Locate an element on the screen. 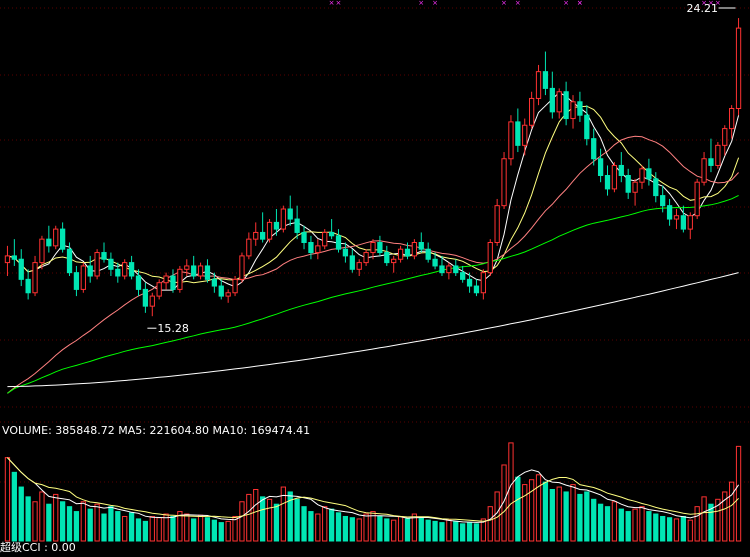  signal-marker-7: × is located at coordinates (580, 3).